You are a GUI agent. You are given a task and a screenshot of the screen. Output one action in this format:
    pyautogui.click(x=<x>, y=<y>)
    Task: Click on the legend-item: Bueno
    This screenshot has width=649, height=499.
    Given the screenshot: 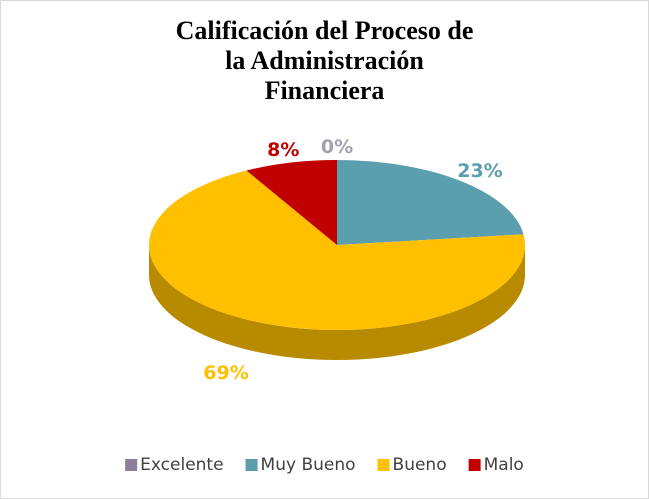 What is the action you would take?
    pyautogui.click(x=412, y=465)
    